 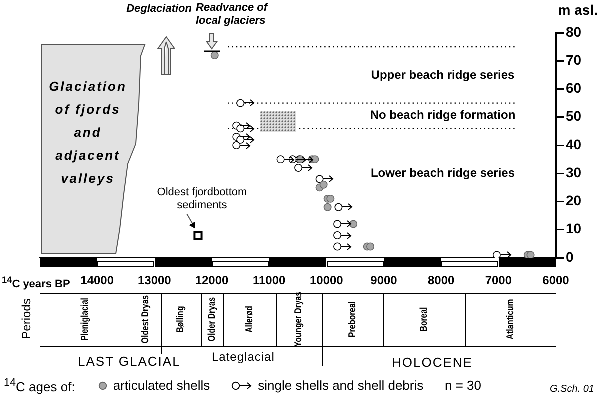 What do you see at coordinates (384, 281) in the screenshot?
I see `x-tick-label: 9000` at bounding box center [384, 281].